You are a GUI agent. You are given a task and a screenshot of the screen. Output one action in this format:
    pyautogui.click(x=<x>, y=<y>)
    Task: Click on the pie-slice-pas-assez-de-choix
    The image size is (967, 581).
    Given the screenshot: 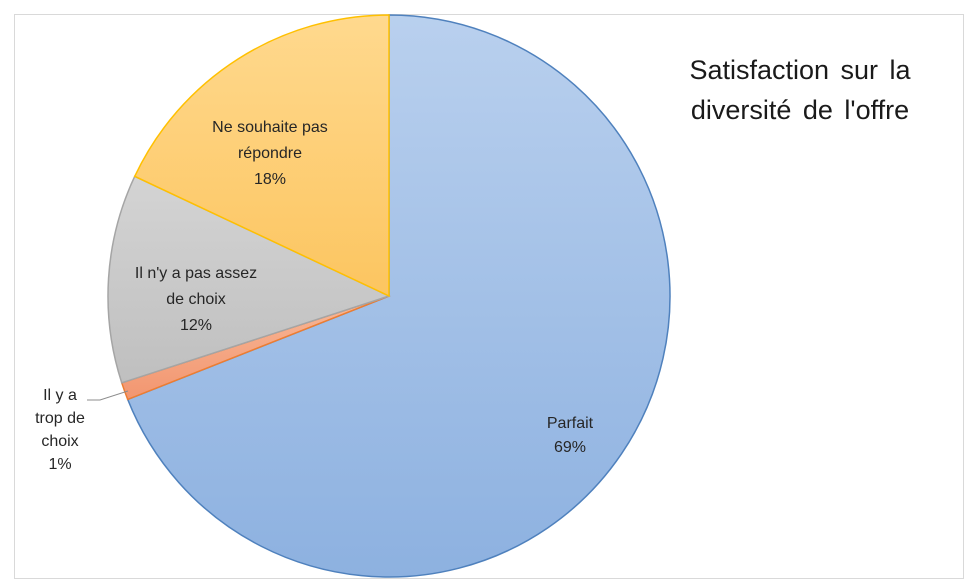 What is the action you would take?
    pyautogui.click(x=249, y=279)
    